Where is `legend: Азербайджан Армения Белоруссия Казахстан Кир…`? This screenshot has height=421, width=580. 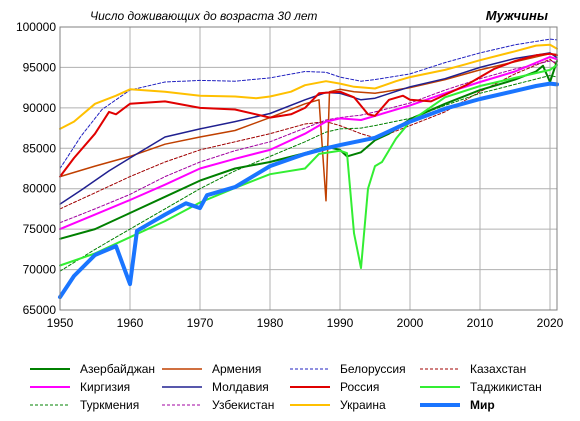
legend: Азербайджан Армения Белоруссия Казахстан Кир… is located at coordinates (286, 387).